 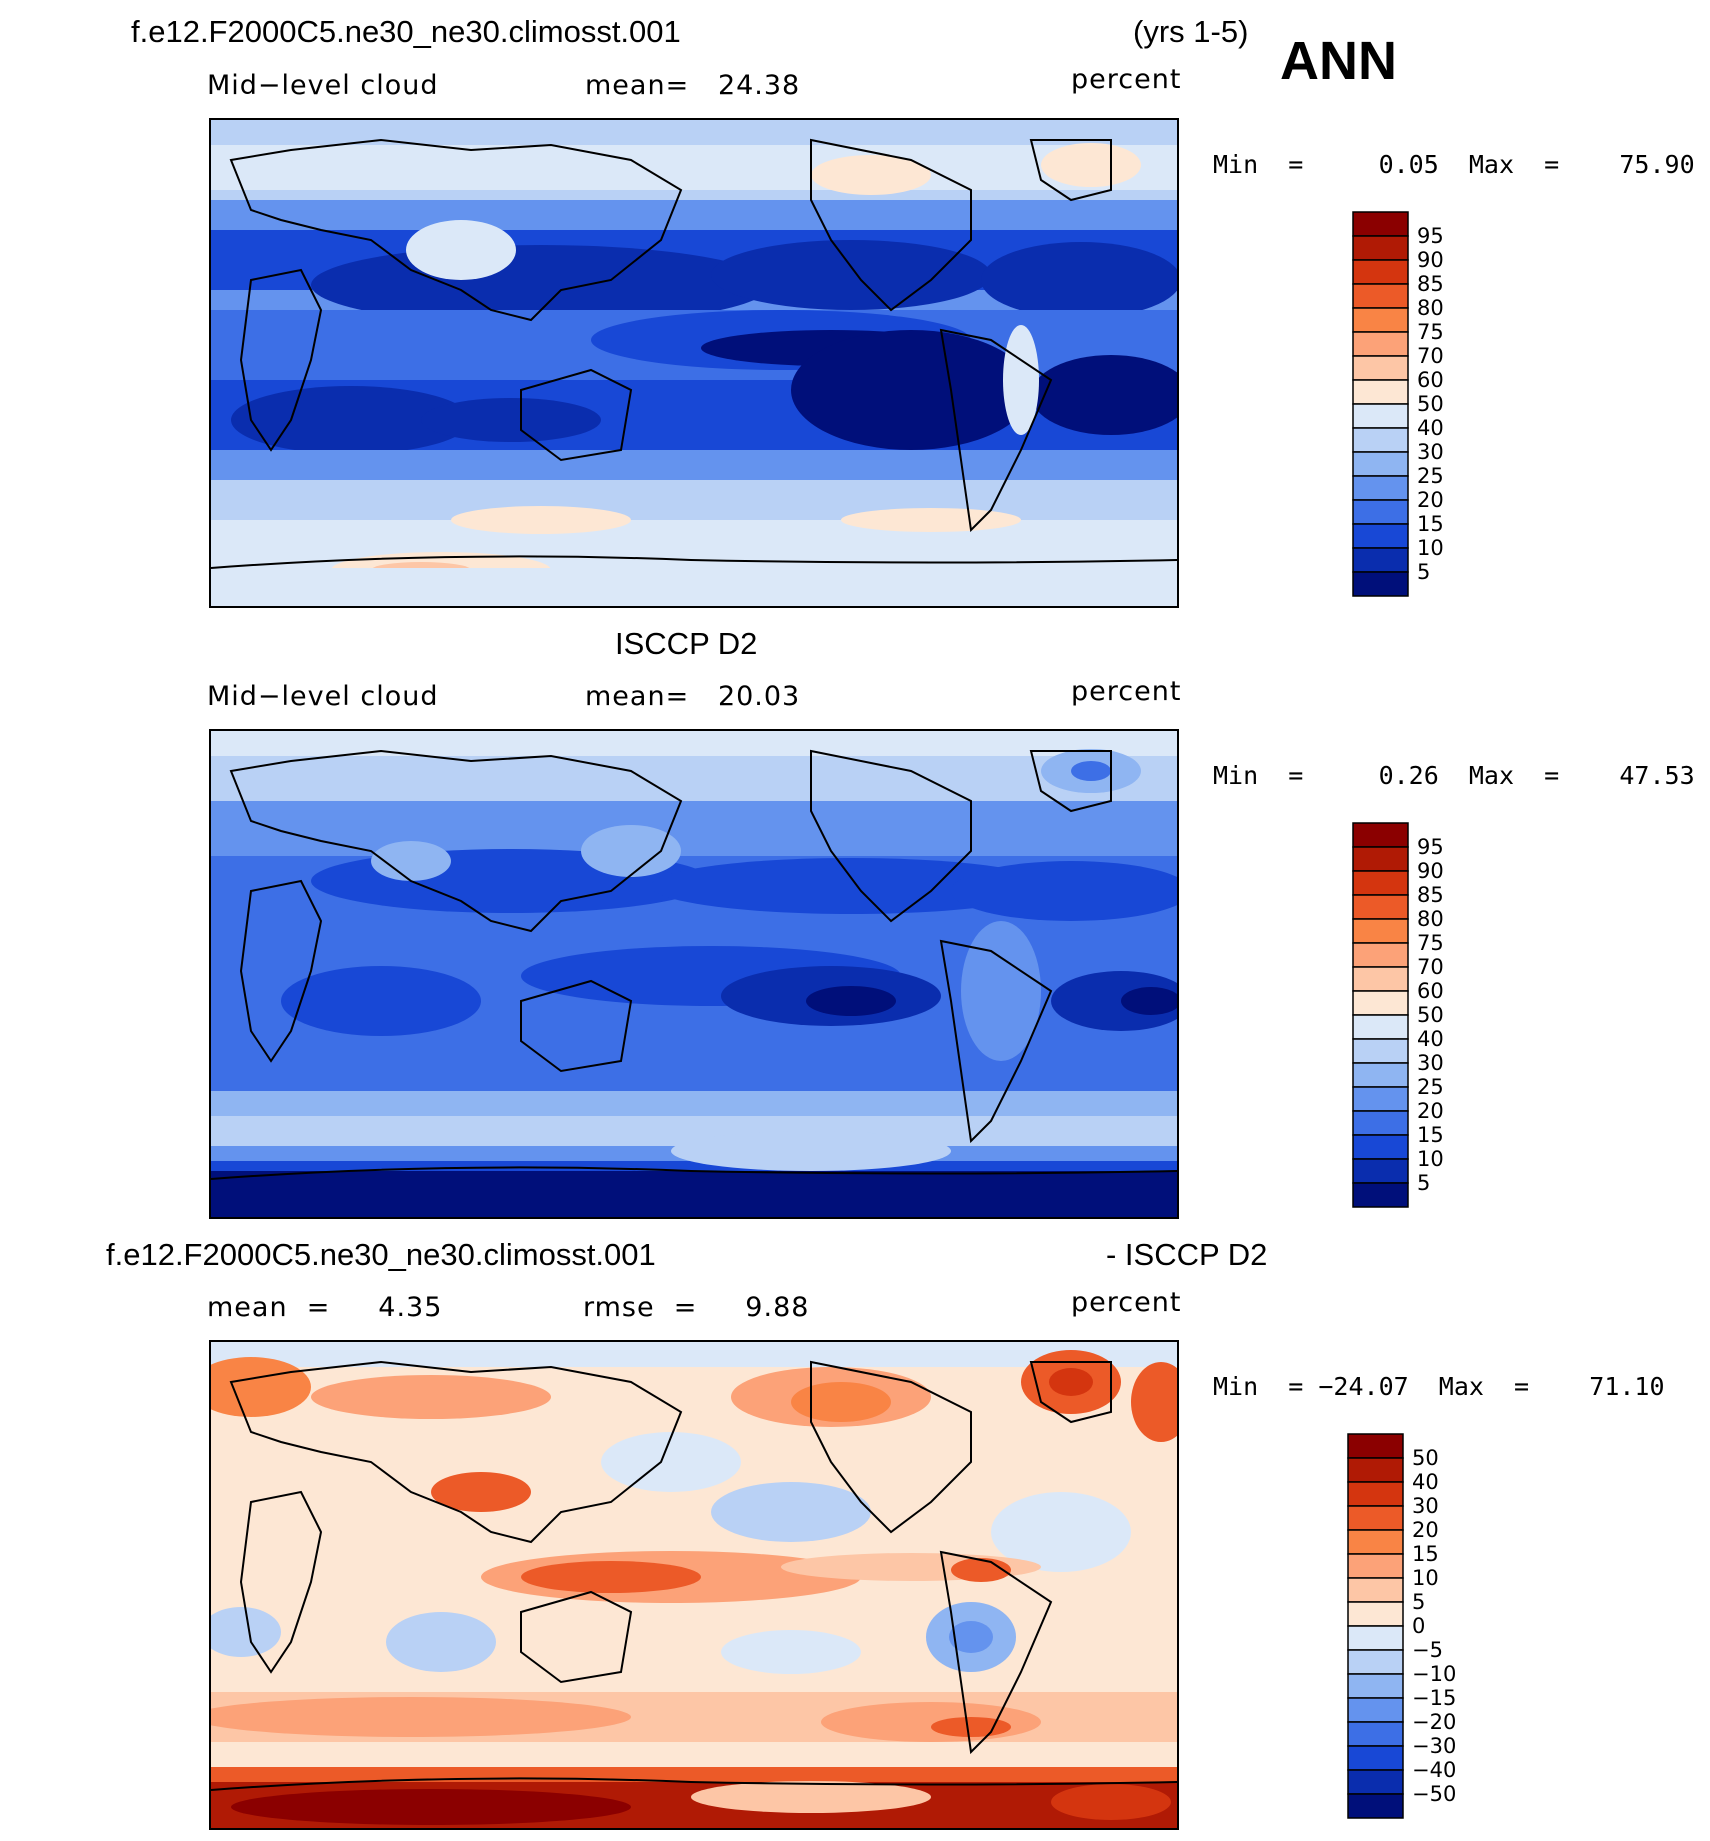 I want to click on case-title: f.e12.F2000C5.ne30_ne30.climosst.001, so click(x=406, y=31).